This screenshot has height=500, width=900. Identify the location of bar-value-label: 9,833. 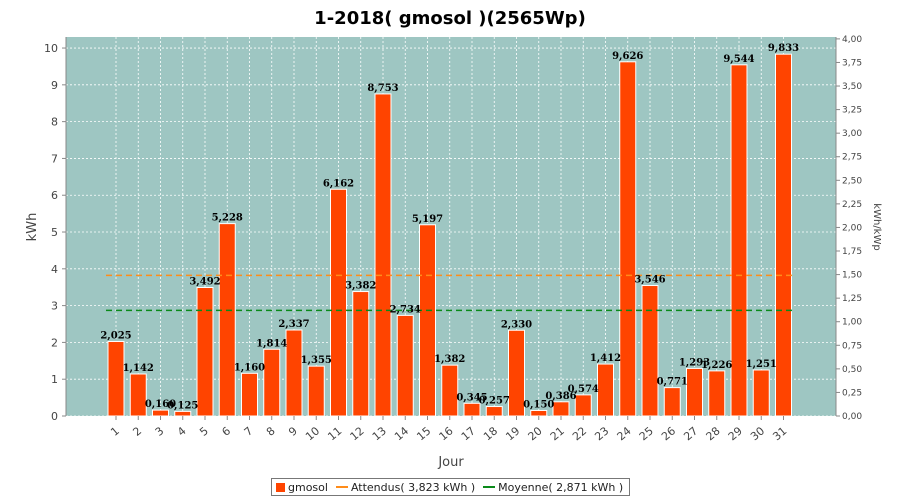
(783, 48).